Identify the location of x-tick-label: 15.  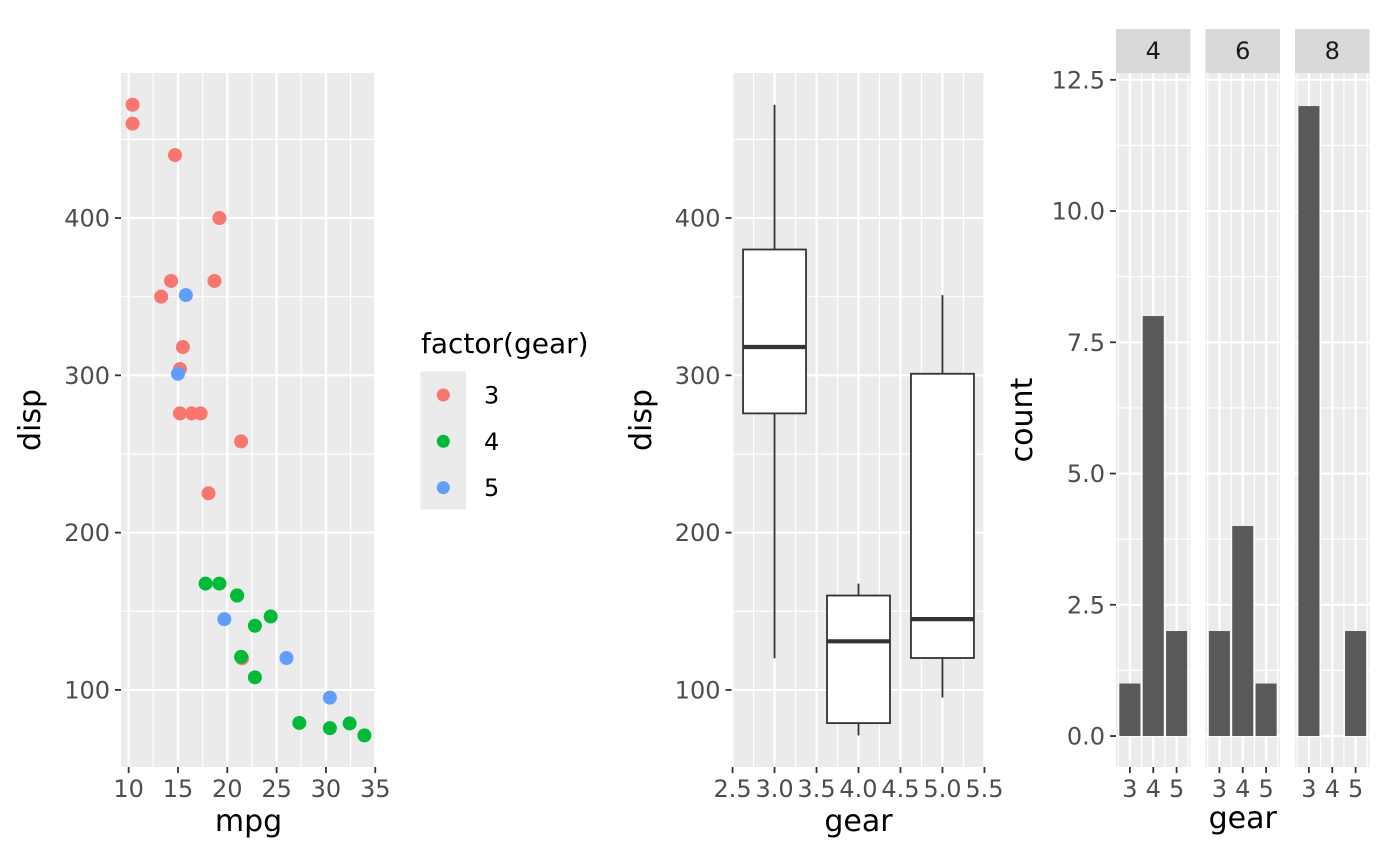
(178, 789).